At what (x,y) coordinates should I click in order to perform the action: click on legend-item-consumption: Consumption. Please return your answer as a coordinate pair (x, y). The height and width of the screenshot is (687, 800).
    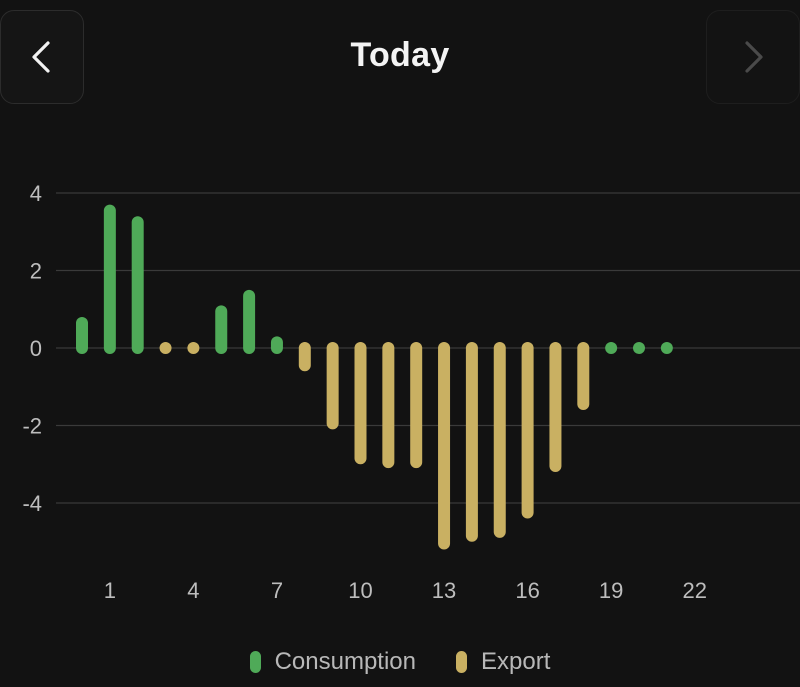
    Looking at the image, I should click on (333, 662).